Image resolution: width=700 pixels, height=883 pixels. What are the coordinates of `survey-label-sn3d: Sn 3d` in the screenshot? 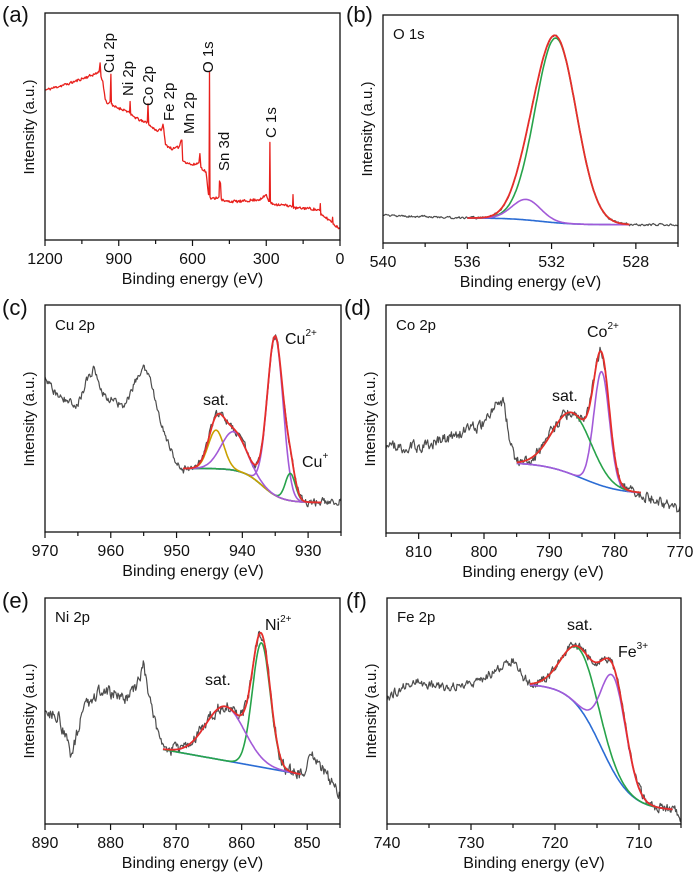 It's located at (224, 151).